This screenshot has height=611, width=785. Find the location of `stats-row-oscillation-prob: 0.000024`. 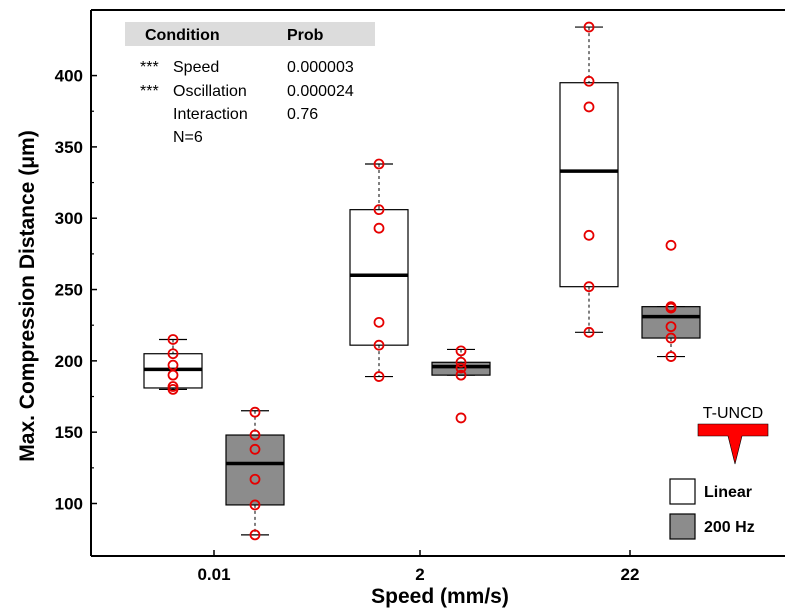

stats-row-oscillation-prob: 0.000024 is located at coordinates (320, 91).